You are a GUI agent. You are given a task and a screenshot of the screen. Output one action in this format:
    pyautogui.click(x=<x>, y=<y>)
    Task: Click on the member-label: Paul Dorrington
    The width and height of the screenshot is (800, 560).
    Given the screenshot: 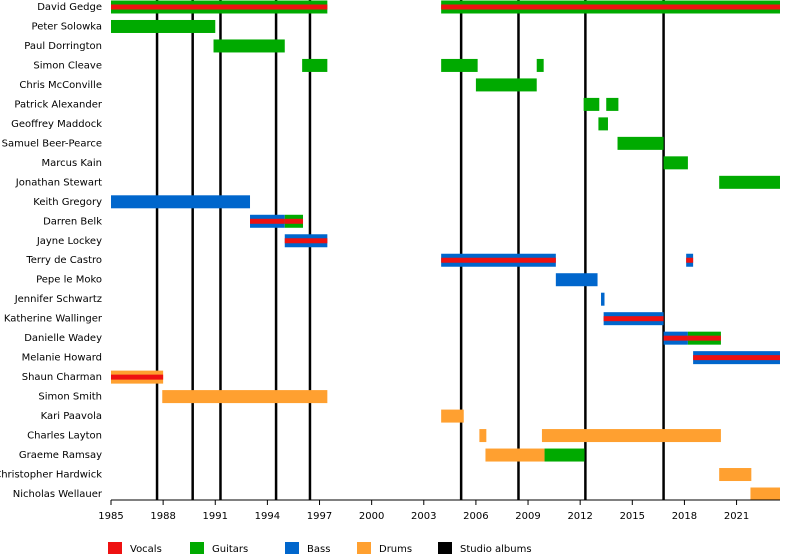 What is the action you would take?
    pyautogui.click(x=63, y=46)
    